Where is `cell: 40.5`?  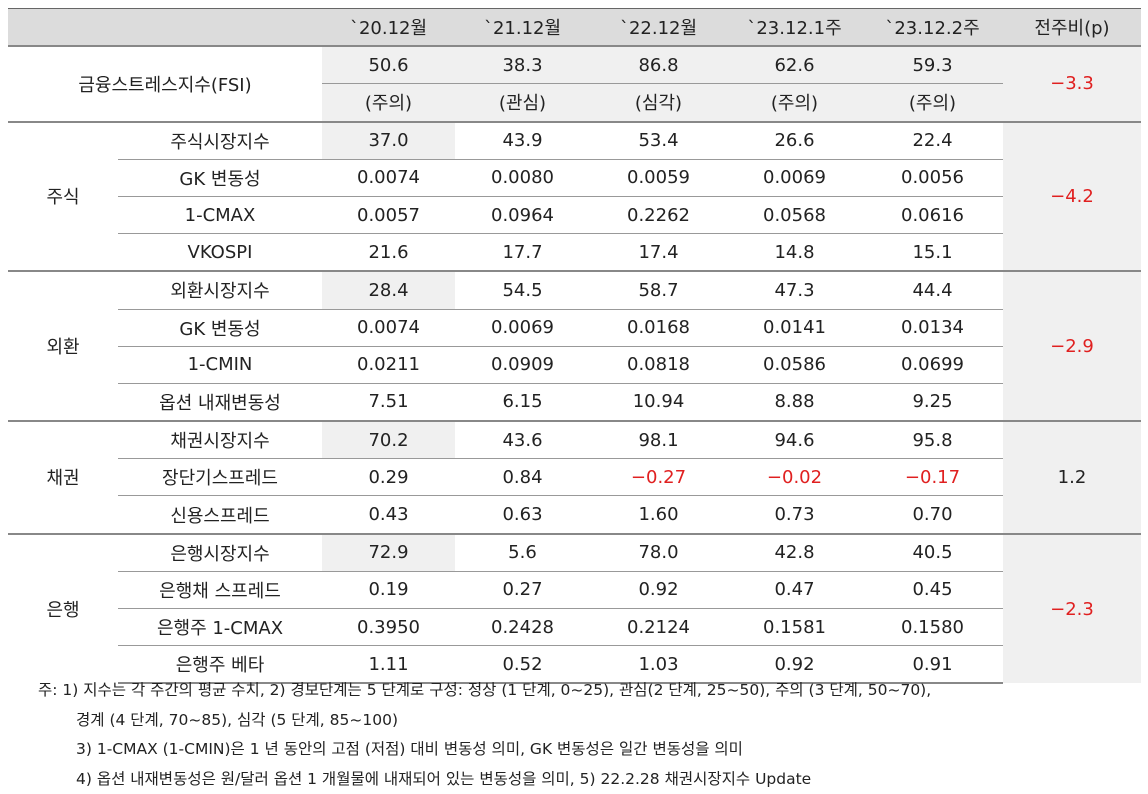 cell: 40.5 is located at coordinates (932, 553).